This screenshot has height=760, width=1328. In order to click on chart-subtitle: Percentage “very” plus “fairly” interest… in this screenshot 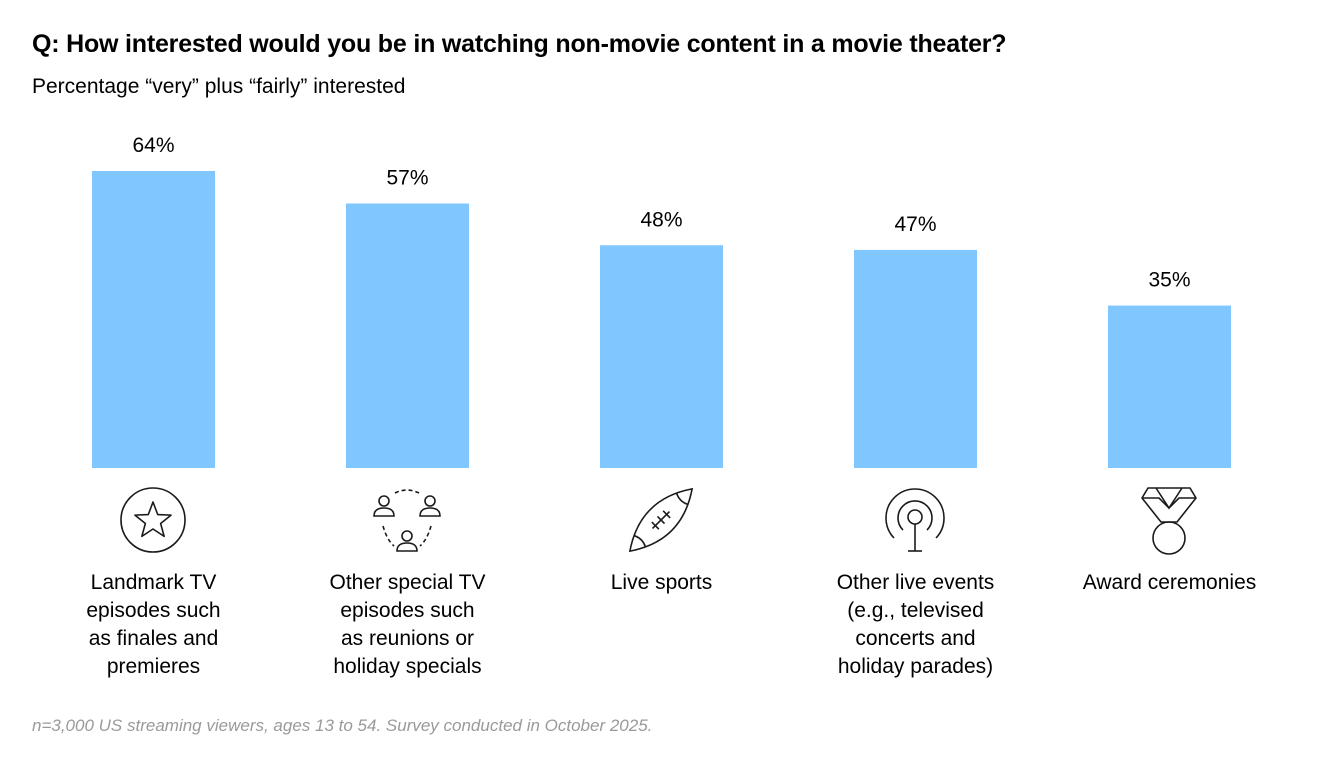, I will do `click(219, 86)`.